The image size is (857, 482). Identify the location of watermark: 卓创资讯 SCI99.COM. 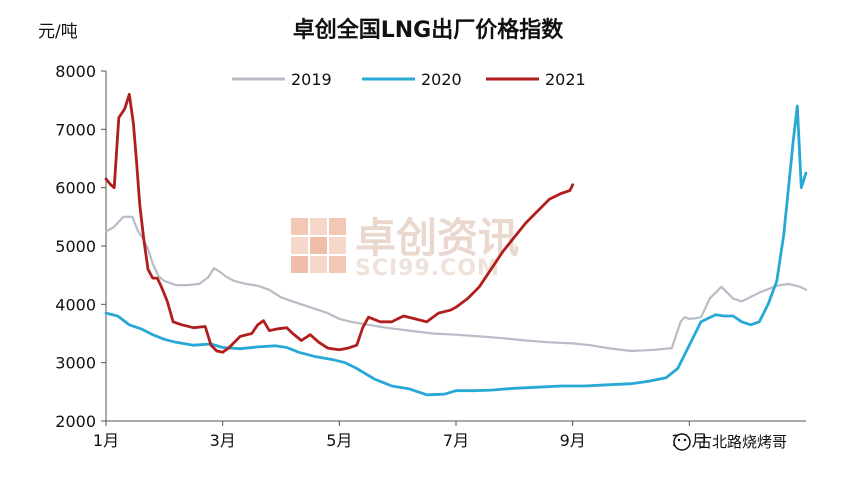
(405, 247).